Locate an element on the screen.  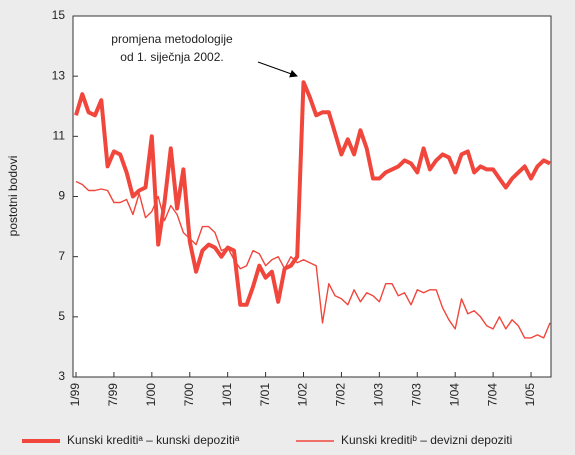
x-tick-label: 7/03 is located at coordinates (416, 395).